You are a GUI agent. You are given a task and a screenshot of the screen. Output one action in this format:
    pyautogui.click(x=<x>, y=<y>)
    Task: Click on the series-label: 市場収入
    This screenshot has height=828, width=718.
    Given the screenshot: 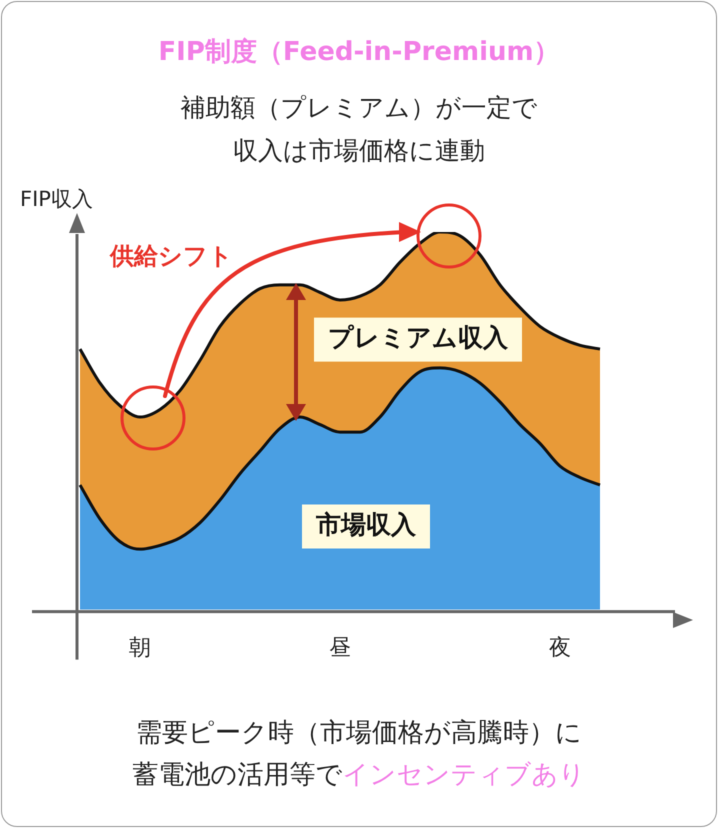 What is the action you would take?
    pyautogui.click(x=366, y=525)
    